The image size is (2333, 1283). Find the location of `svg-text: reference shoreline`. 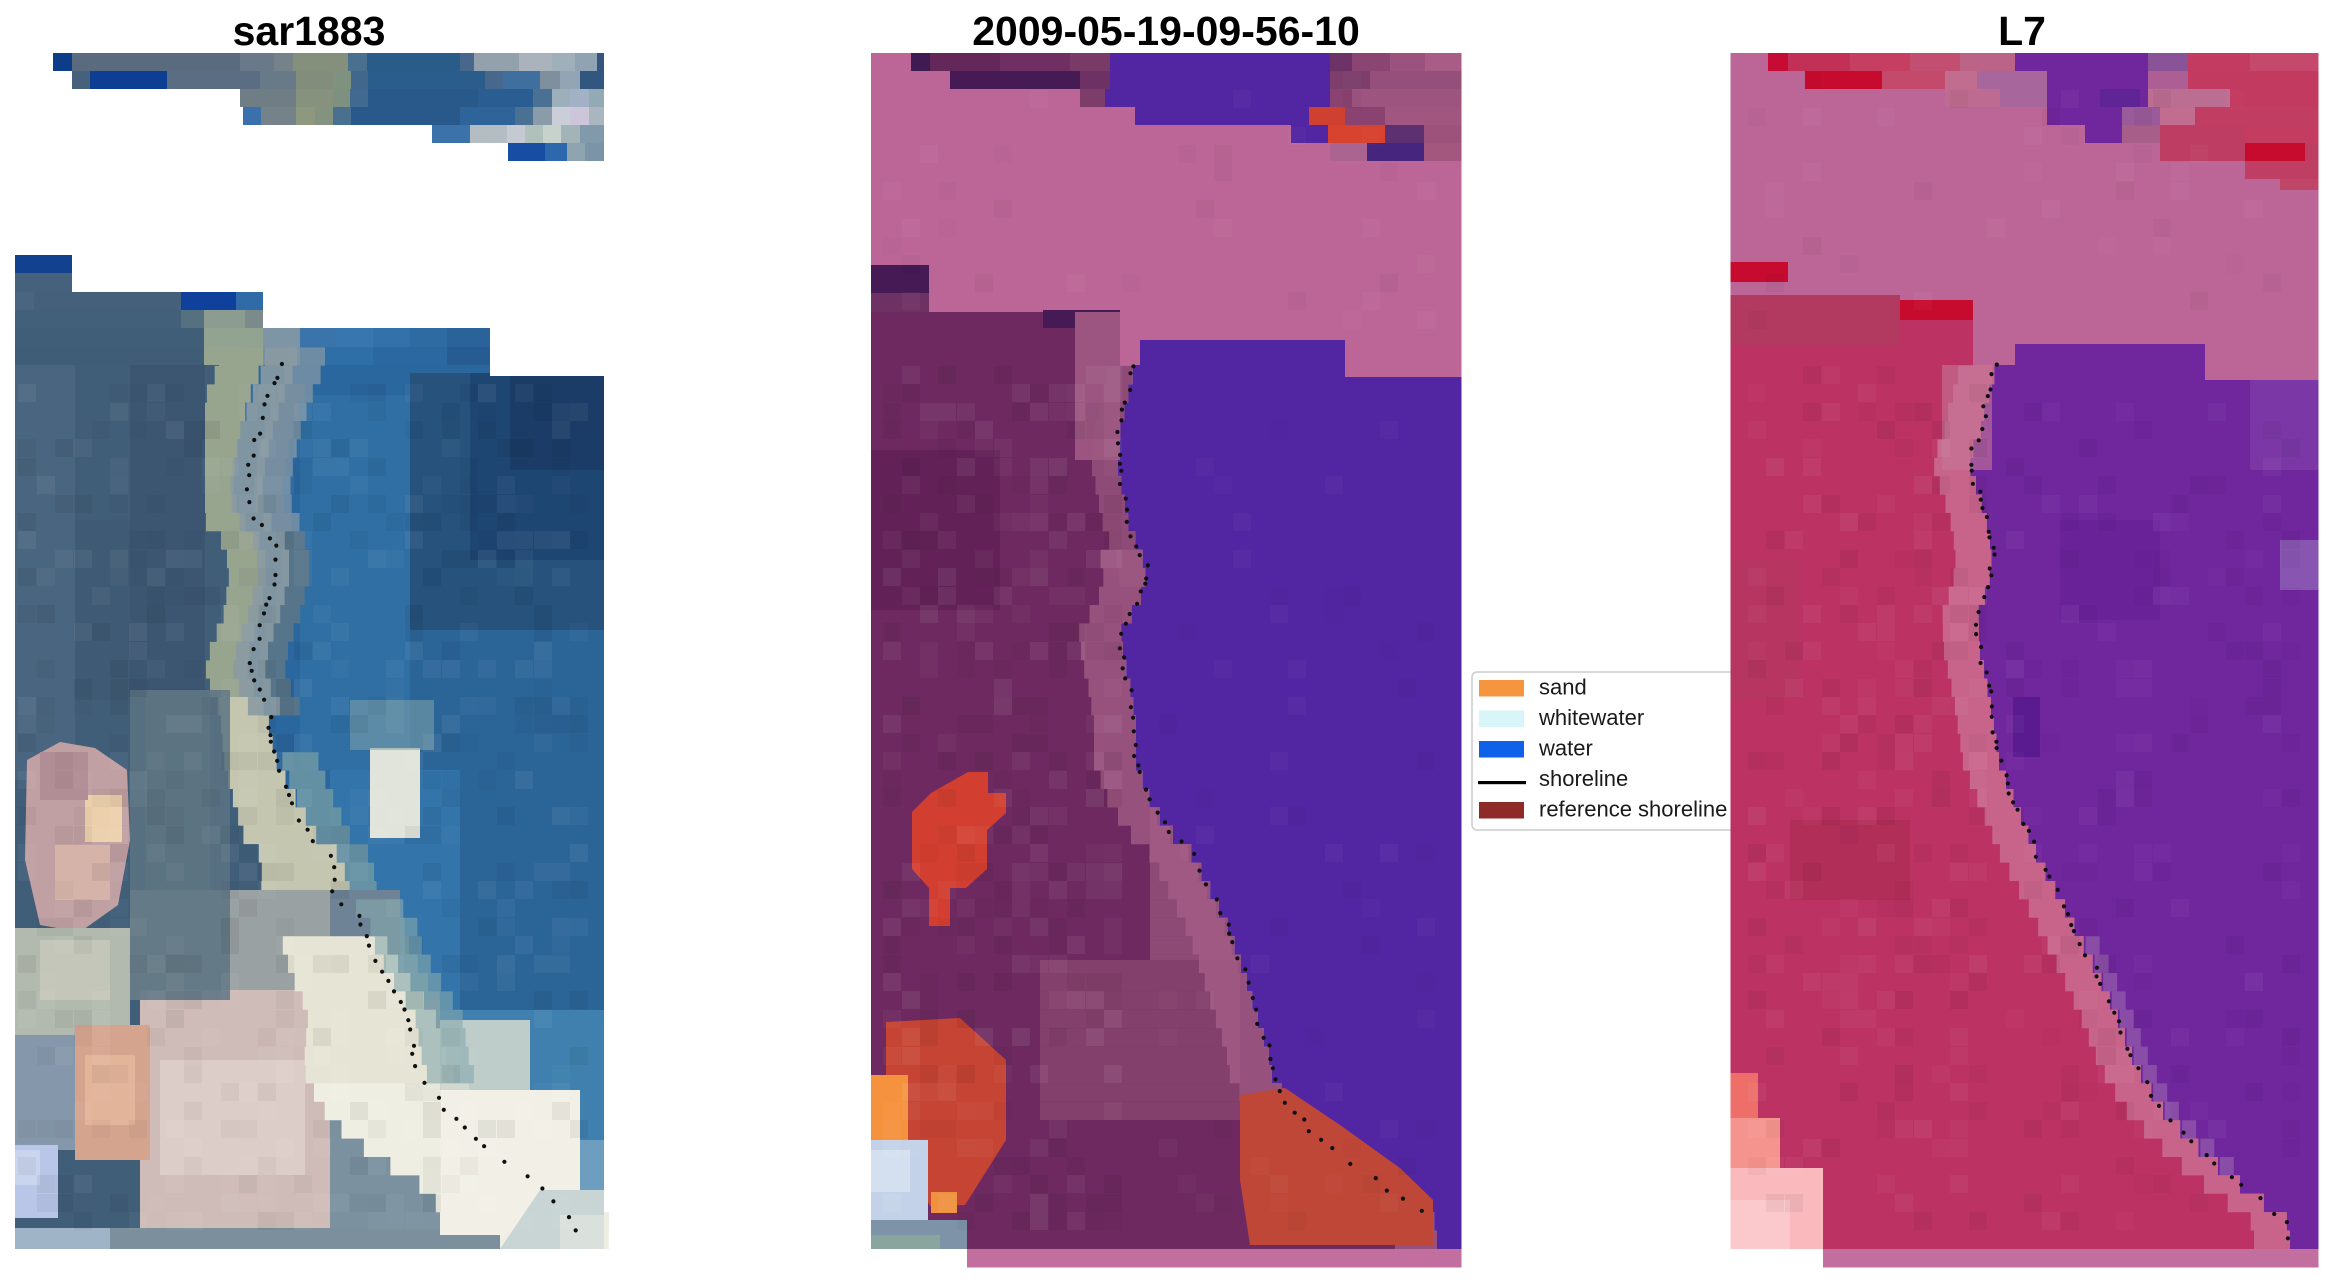

svg-text: reference shoreline is located at coordinates (1633, 809).